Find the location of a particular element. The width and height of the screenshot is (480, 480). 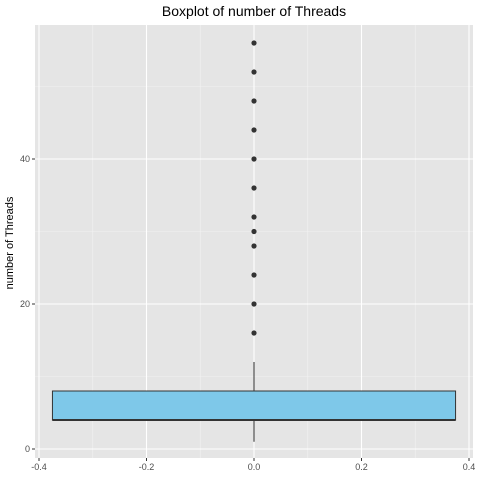

chart-title: Boxplot of number of Threads is located at coordinates (254, 11).